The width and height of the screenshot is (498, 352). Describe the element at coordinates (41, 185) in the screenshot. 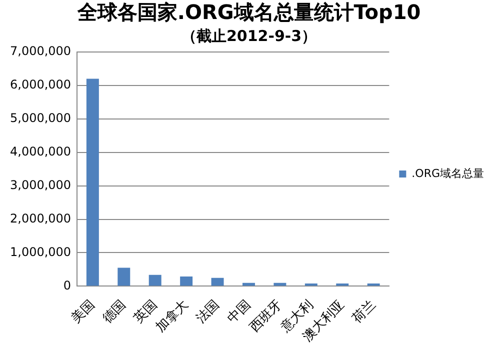

I see `y-tick-label: 3,000,000` at that location.